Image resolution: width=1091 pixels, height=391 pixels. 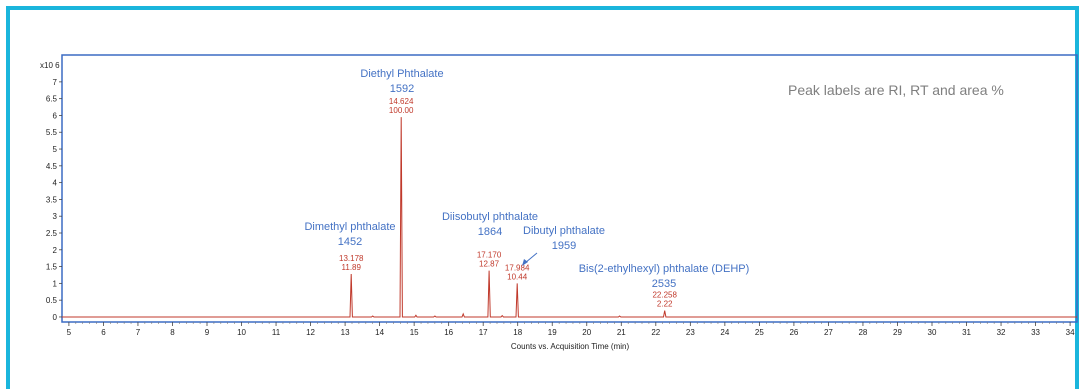 I want to click on compound-name: Diethyl Phthalate, so click(x=401, y=74).